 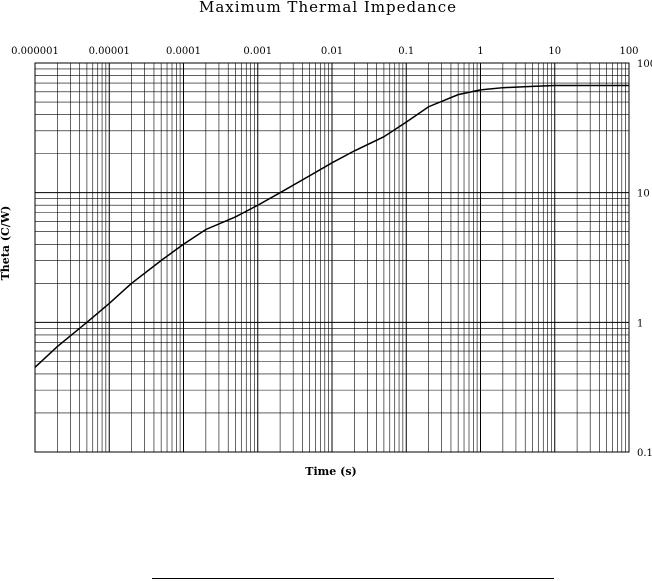 I want to click on y-axis-label: Theta (C/W), so click(x=6, y=243).